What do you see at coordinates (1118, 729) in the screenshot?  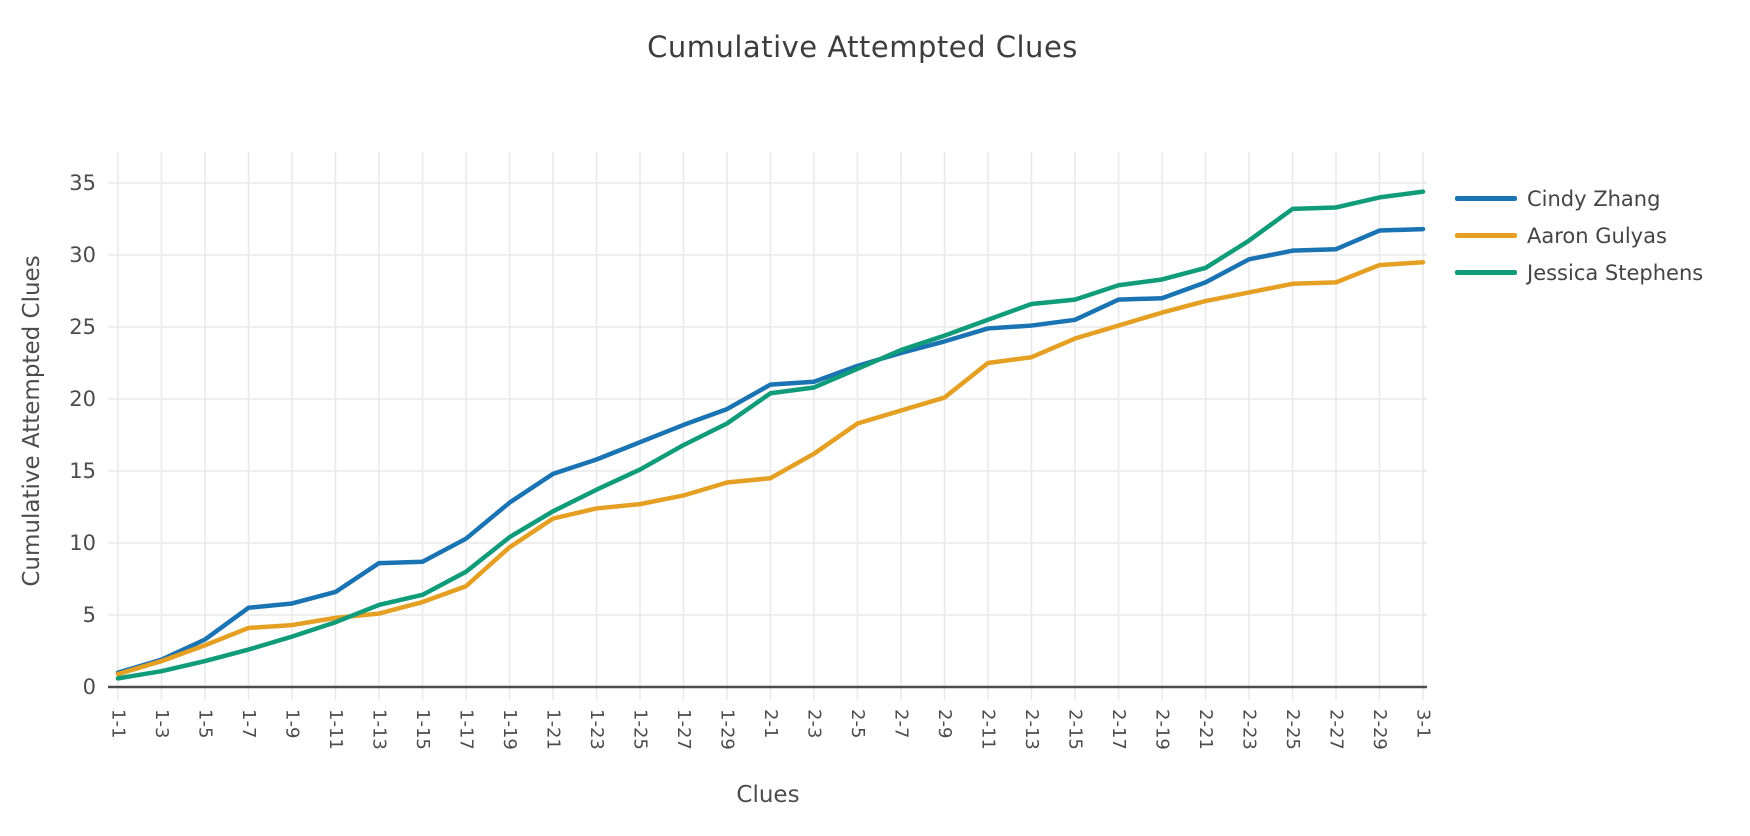 I see `x-tick-label: 2-17` at bounding box center [1118, 729].